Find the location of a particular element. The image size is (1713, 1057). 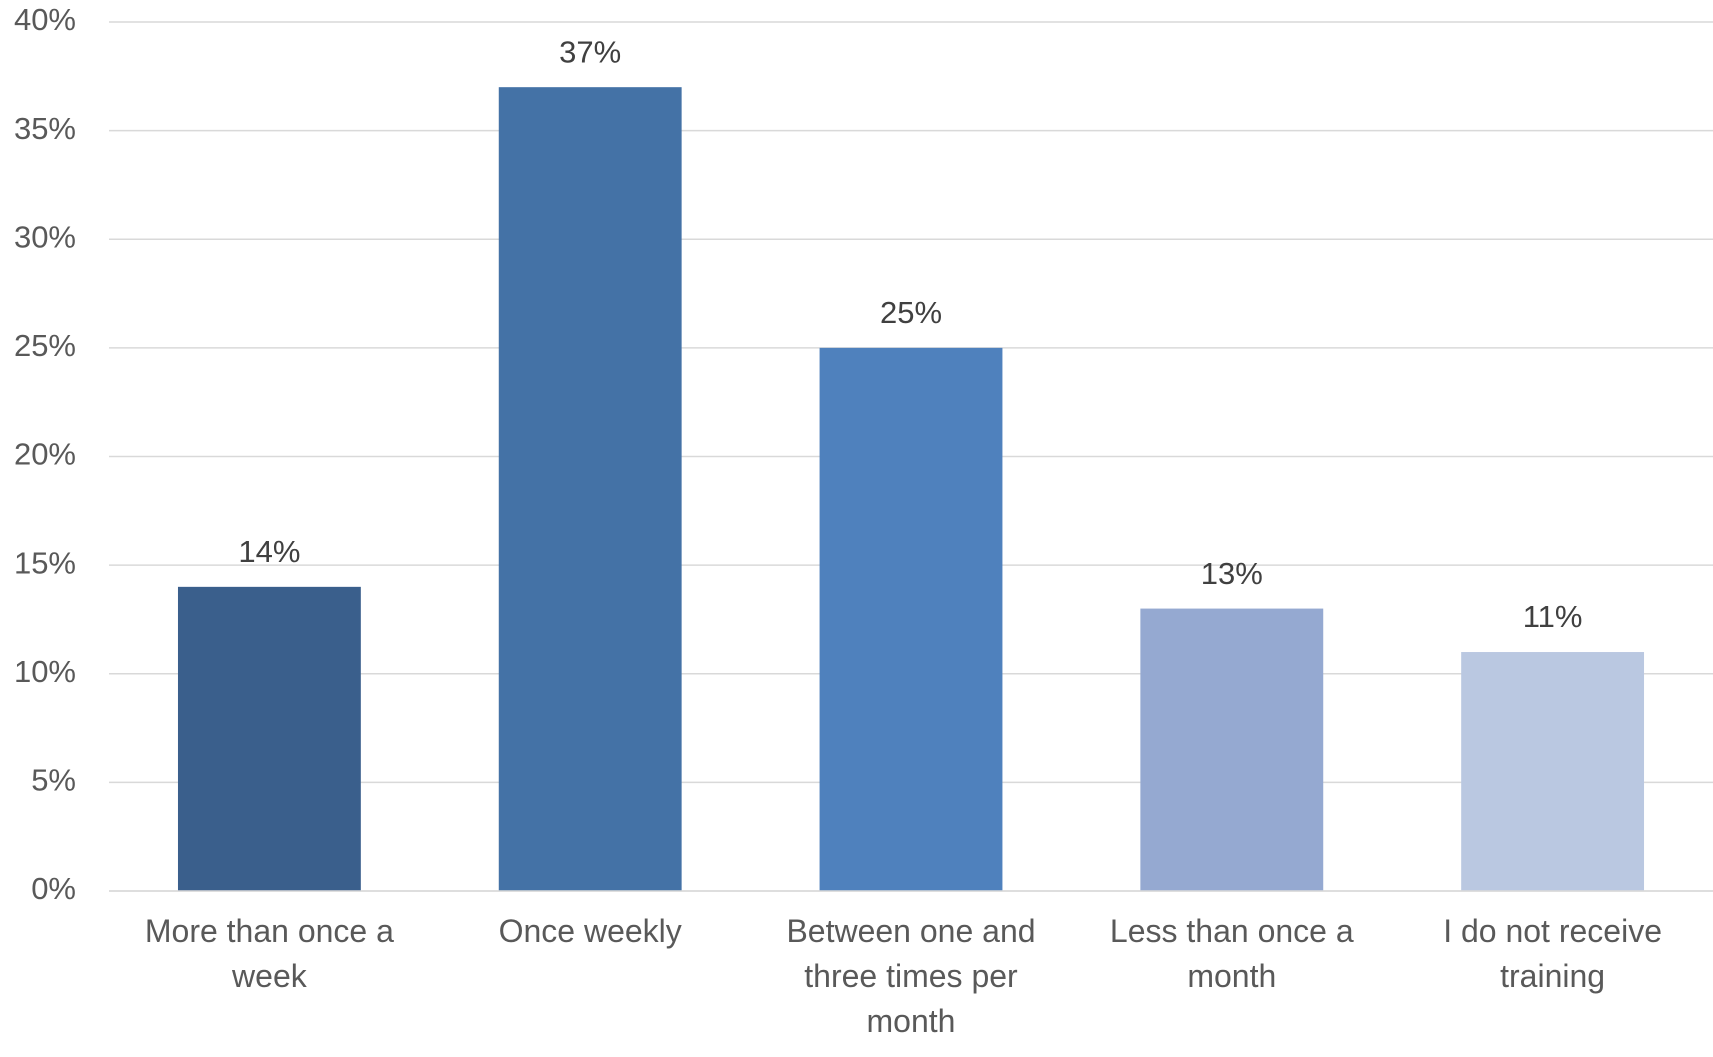

data-label: 13% is located at coordinates (1232, 573).